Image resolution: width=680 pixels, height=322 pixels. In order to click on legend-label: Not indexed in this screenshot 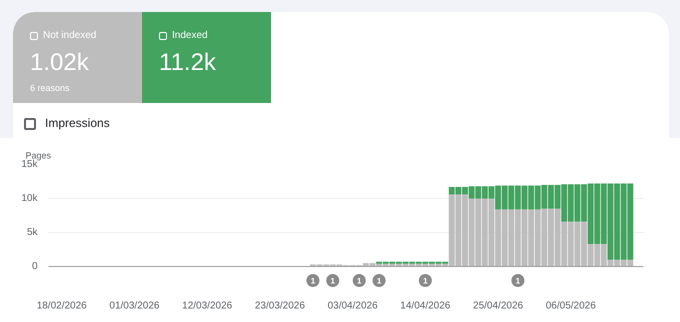, I will do `click(70, 36)`.